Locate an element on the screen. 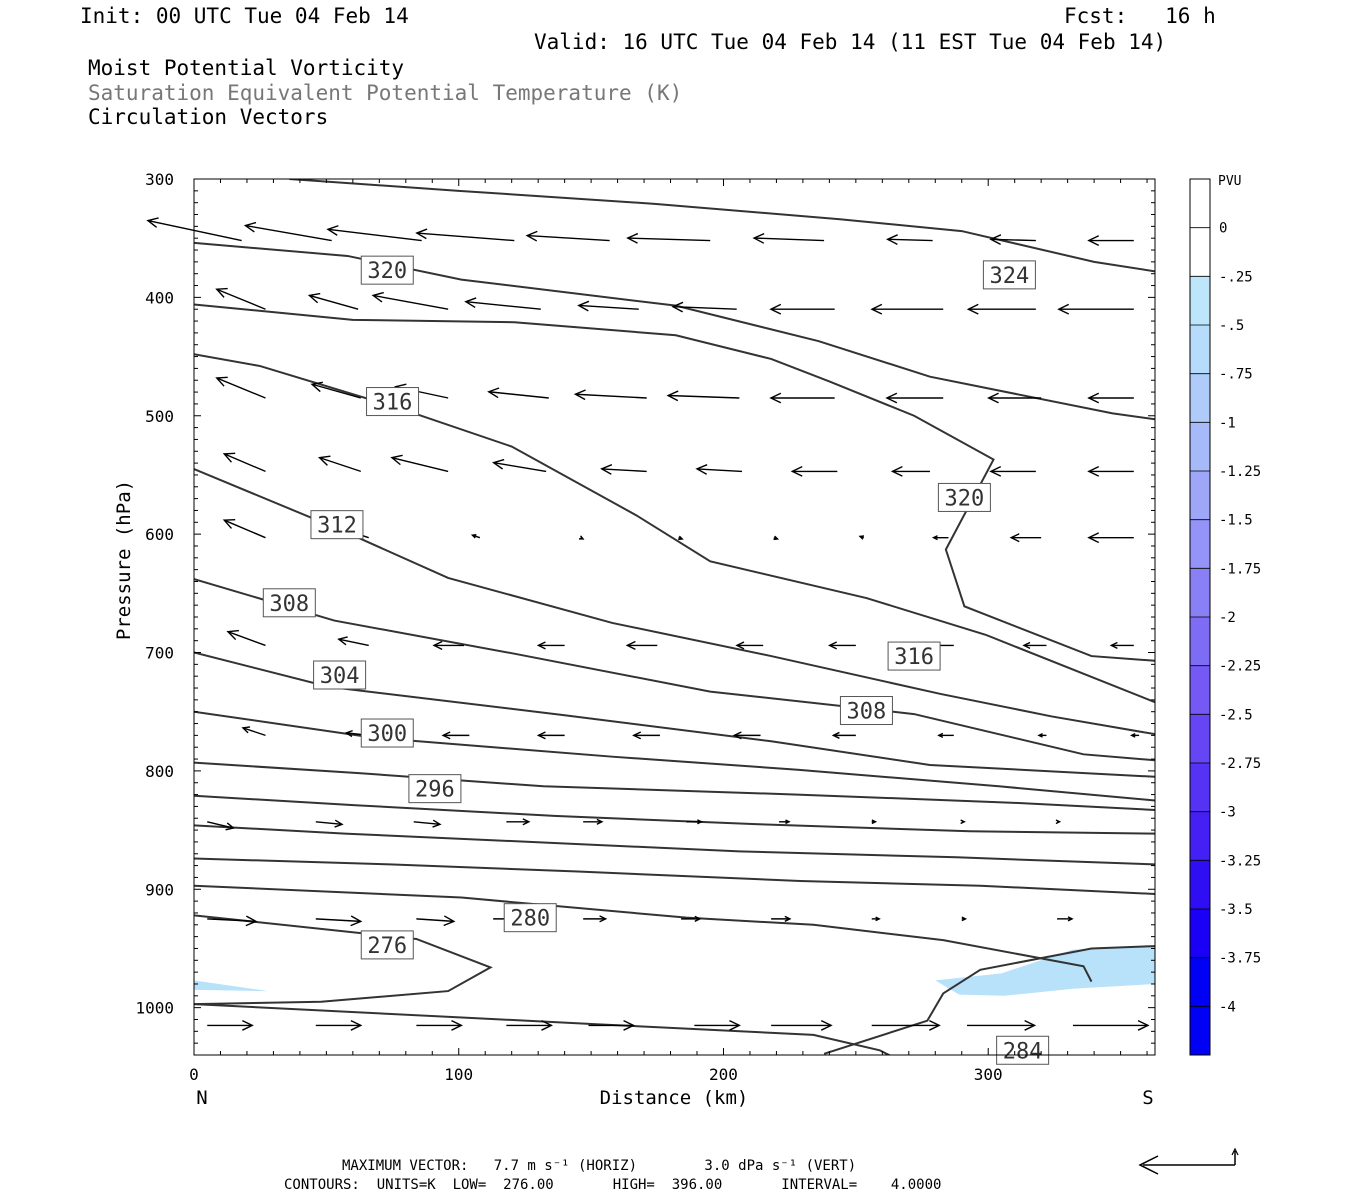 The height and width of the screenshot is (1200, 1350). init-time: Init: 00 UTC Tue 04 Feb 14 is located at coordinates (244, 16).